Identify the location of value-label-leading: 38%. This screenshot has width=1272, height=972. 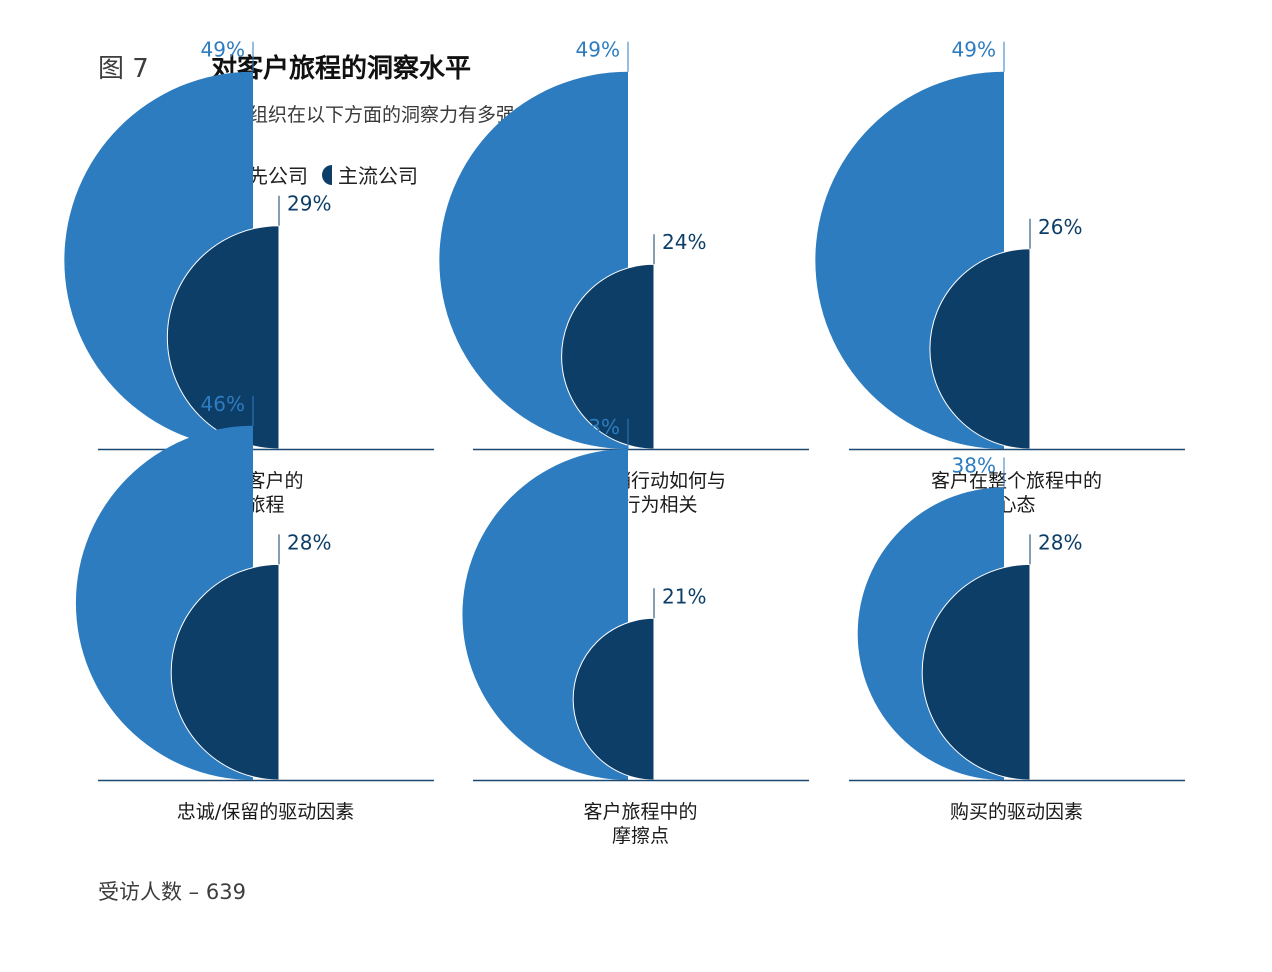
(974, 465).